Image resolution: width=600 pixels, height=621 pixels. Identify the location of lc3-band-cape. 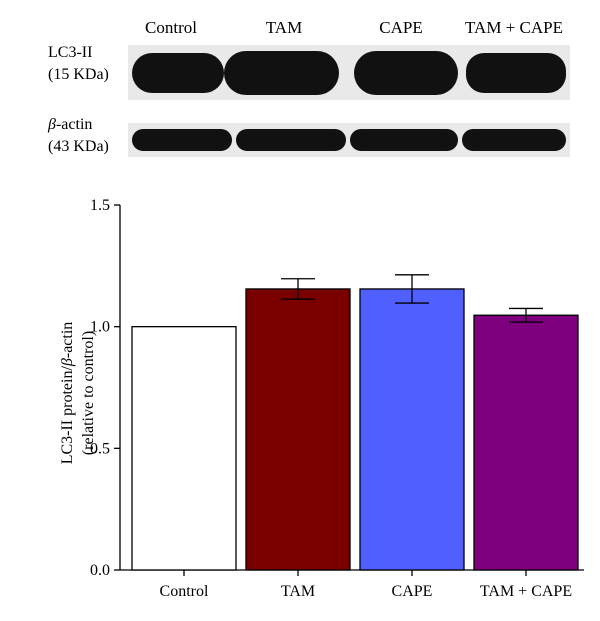
(406, 73).